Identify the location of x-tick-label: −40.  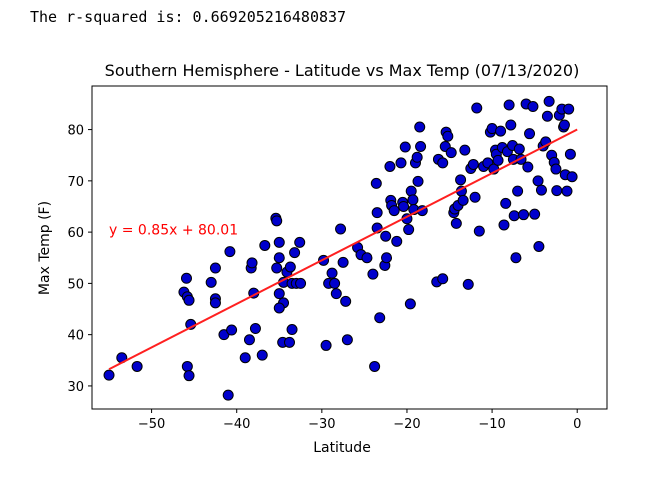
(236, 424).